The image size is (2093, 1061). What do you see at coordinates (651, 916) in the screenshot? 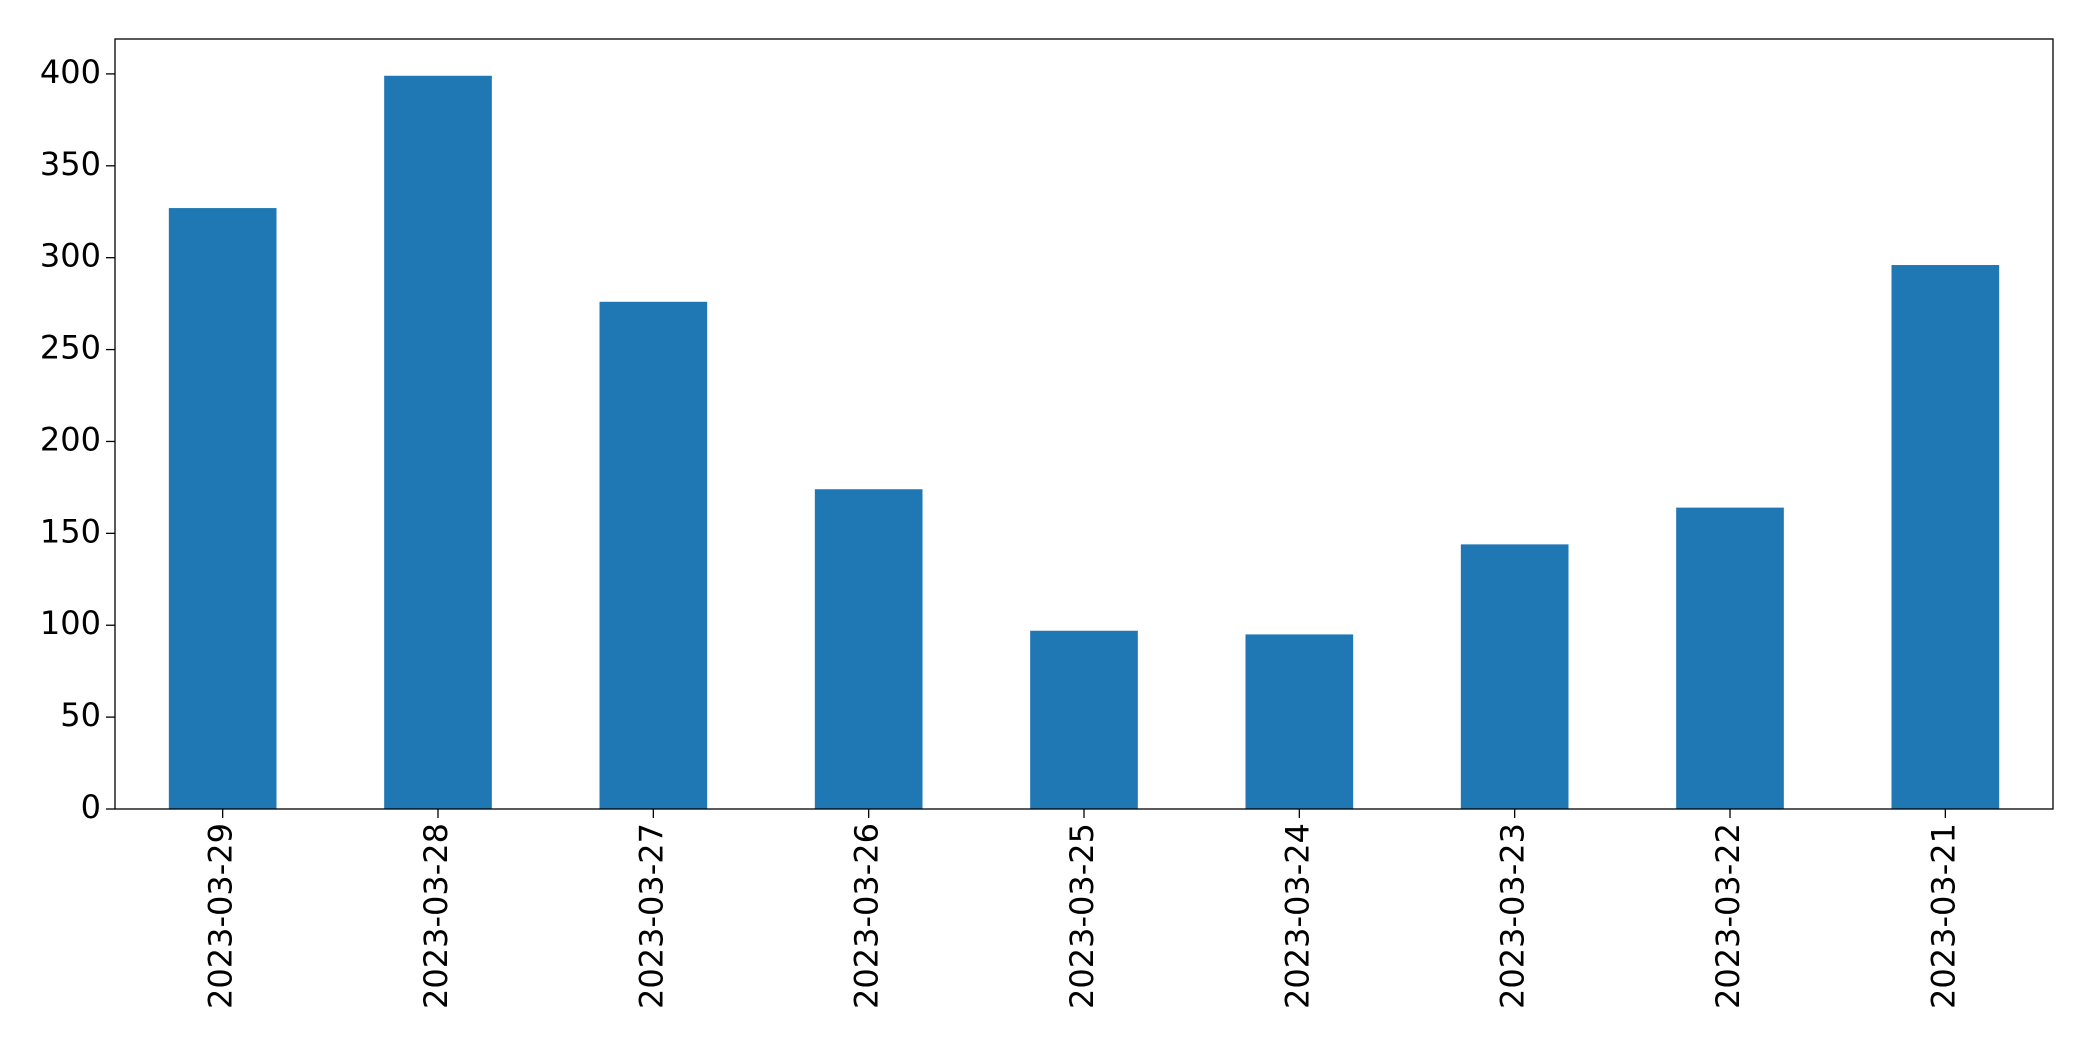
I see `x-tick-label: 2023-03-27` at bounding box center [651, 916].